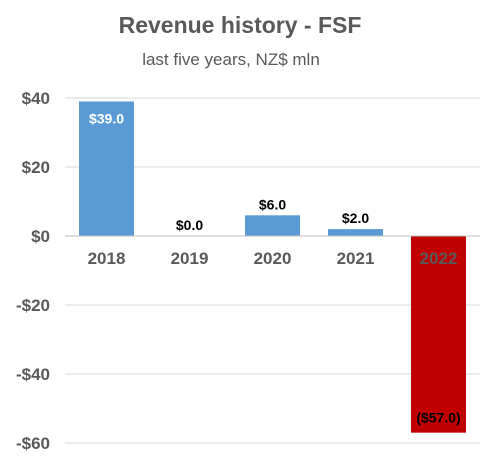 The image size is (502, 465). Describe the element at coordinates (33, 374) in the screenshot. I see `y-tick-label: -$40` at that location.